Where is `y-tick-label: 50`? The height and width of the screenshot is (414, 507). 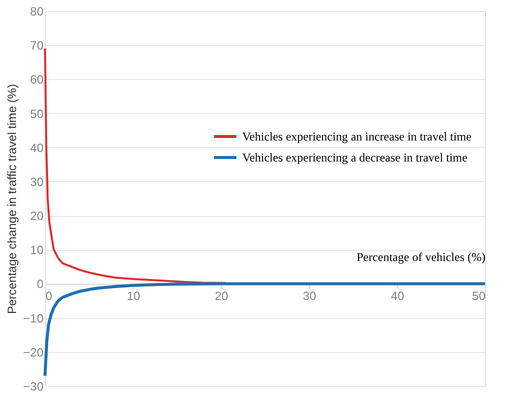
y-tick-label: 50 is located at coordinates (37, 113).